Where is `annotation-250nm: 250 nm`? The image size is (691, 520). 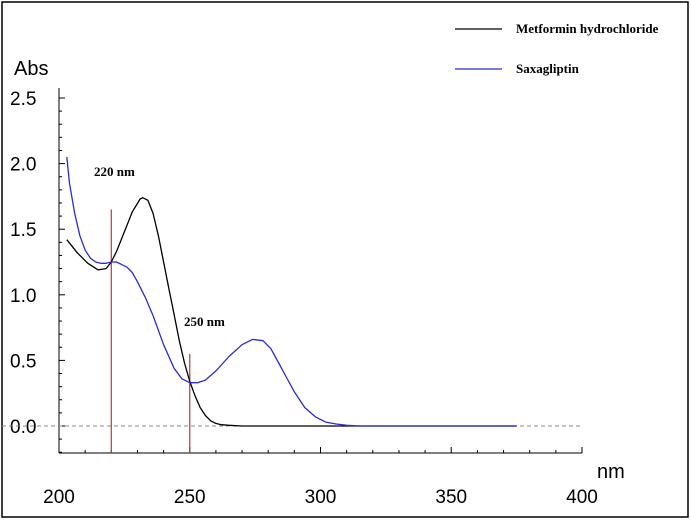 annotation-250nm: 250 nm is located at coordinates (204, 321).